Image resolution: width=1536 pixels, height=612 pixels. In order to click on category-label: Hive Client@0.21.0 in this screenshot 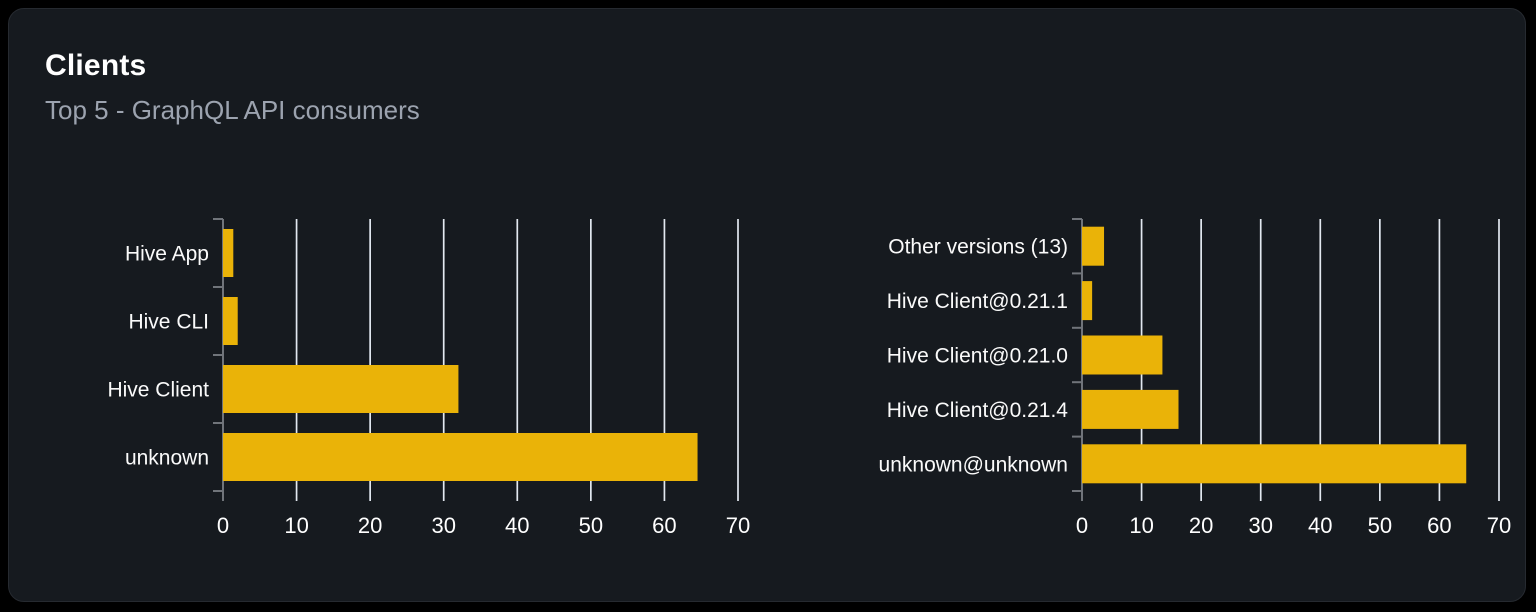, I will do `click(977, 356)`.